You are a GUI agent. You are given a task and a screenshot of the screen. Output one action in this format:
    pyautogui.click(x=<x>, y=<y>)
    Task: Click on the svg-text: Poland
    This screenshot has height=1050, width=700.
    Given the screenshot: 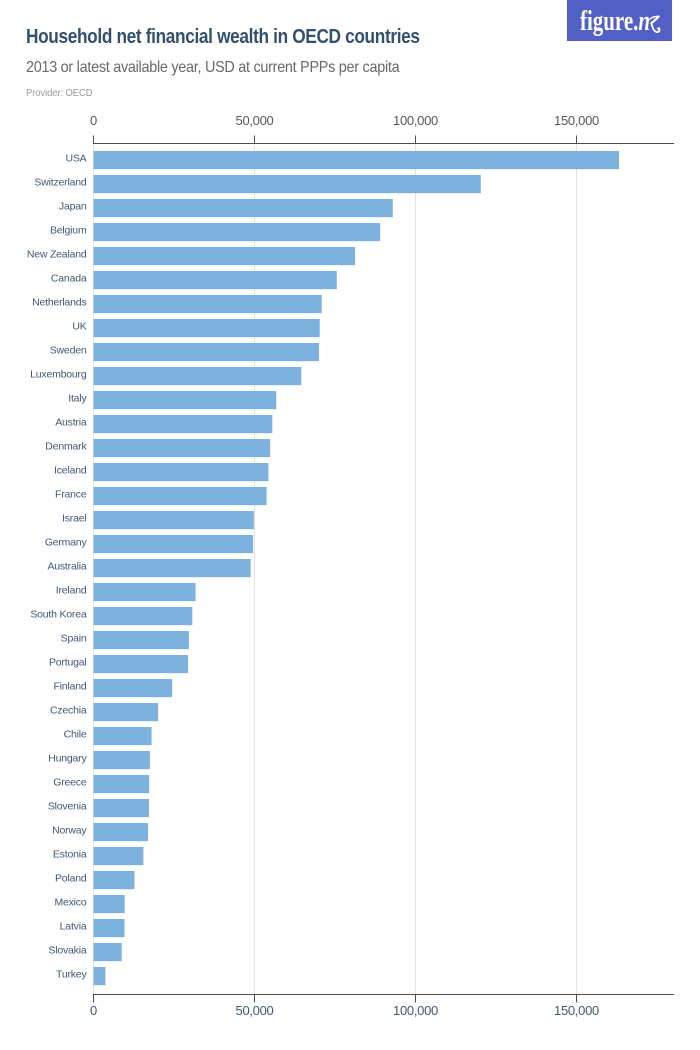 What is the action you would take?
    pyautogui.click(x=71, y=879)
    